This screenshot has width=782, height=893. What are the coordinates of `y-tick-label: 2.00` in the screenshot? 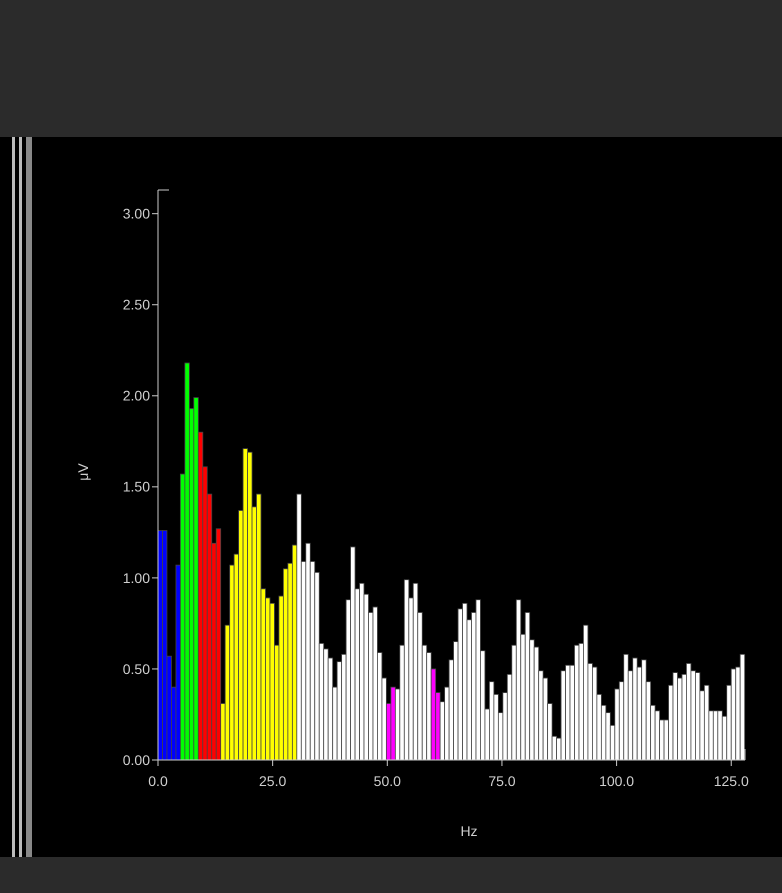 It's located at (136, 396).